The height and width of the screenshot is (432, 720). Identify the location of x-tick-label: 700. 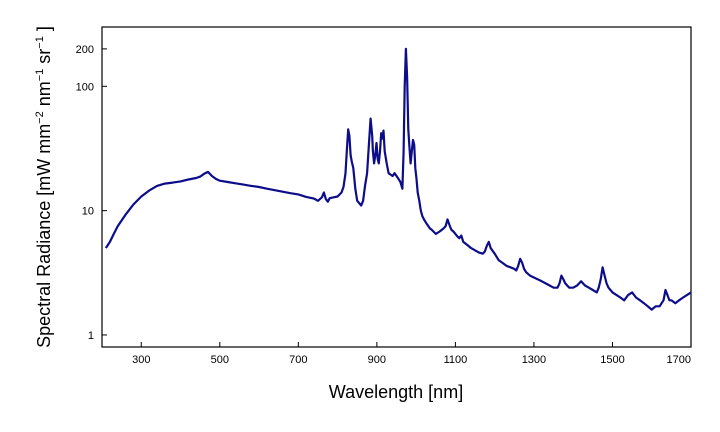
(298, 360).